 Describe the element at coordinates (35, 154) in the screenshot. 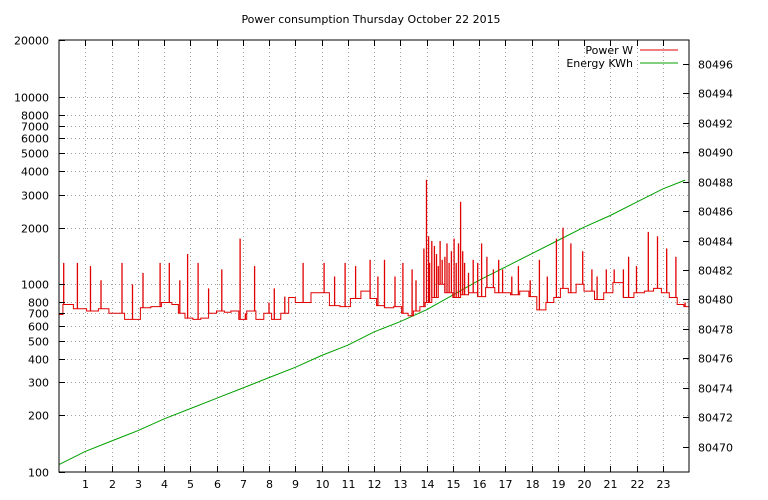

I see `left-tick-label: 5000` at that location.